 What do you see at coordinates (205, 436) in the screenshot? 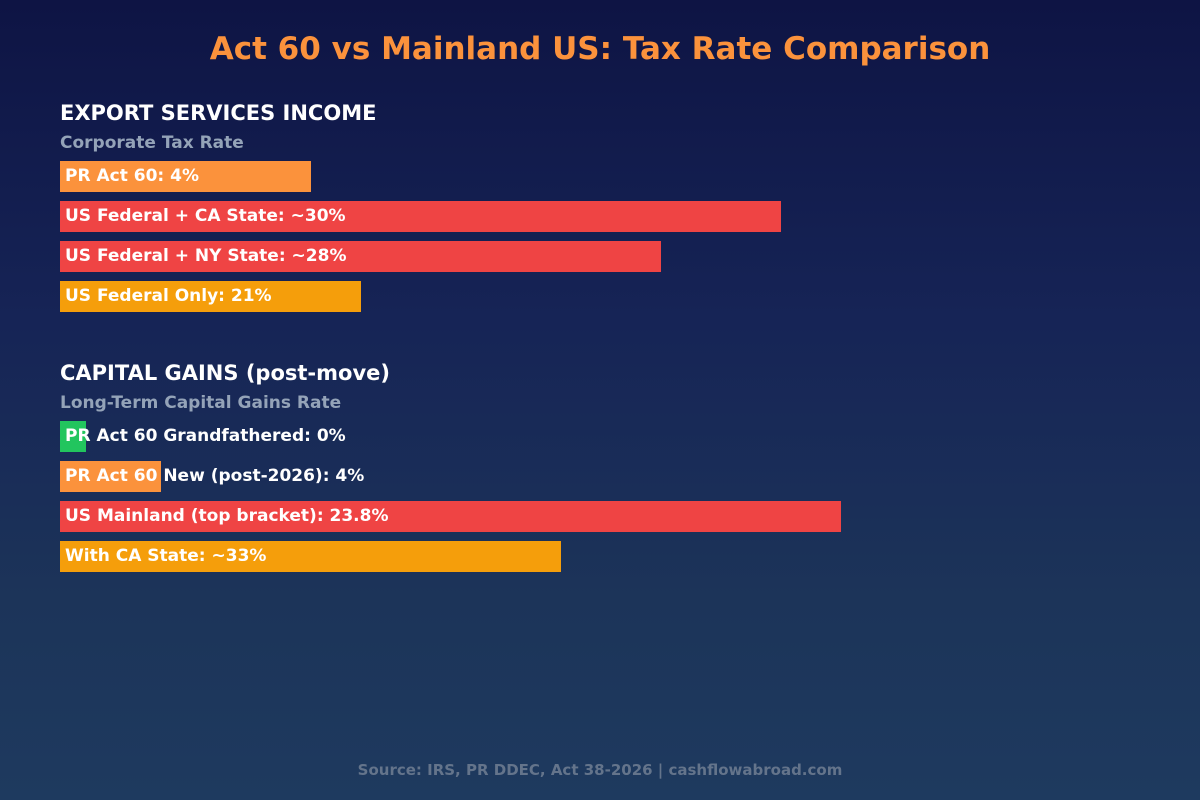
I see `bar-label: PR Act 60 Grandfathered: 0%` at bounding box center [205, 436].